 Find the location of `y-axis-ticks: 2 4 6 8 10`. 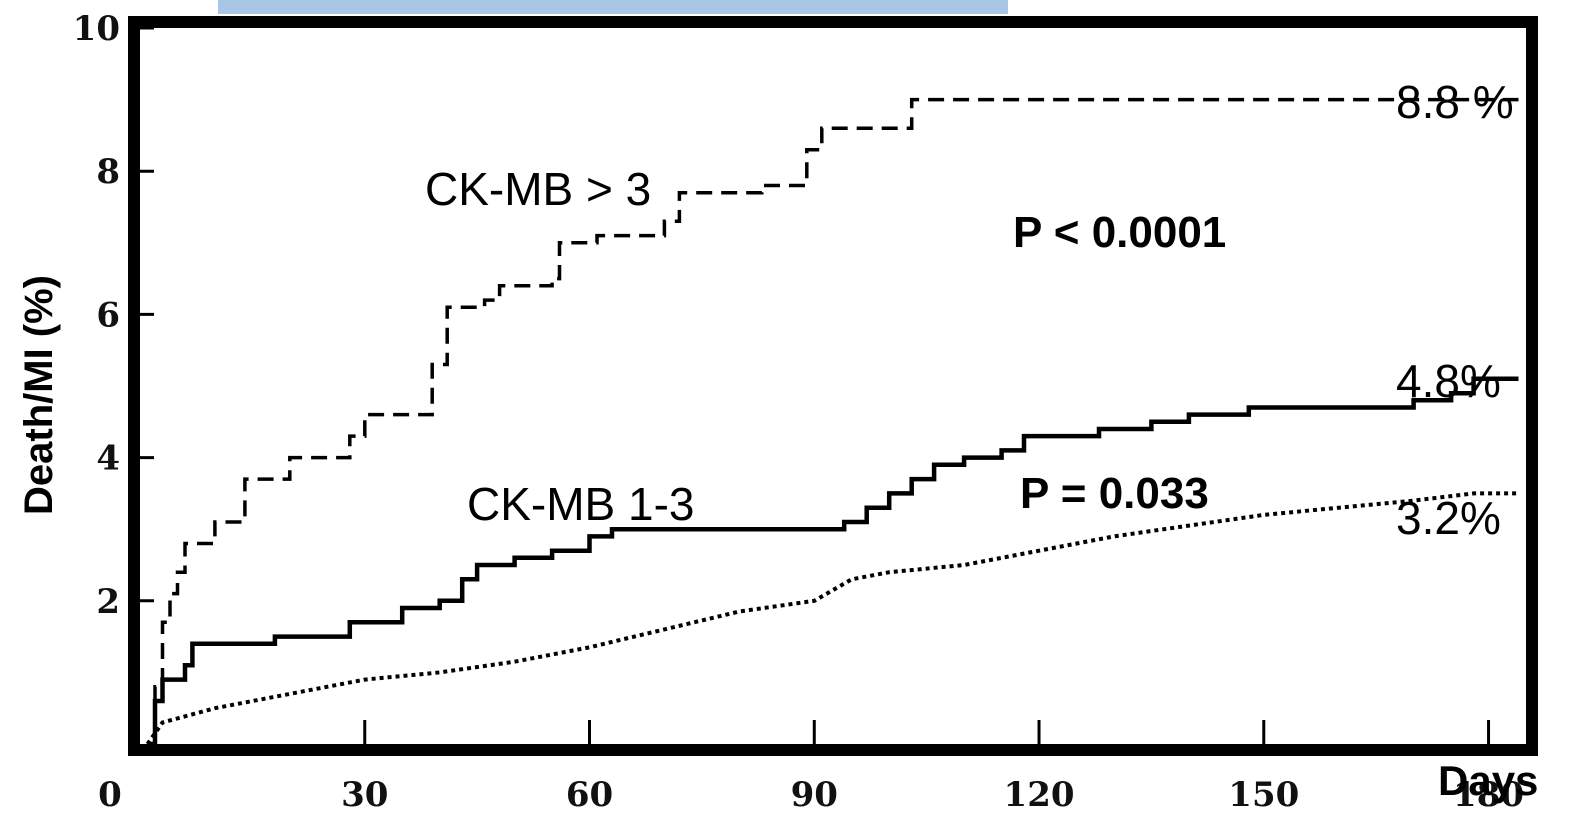

y-axis-ticks: 2 4 6 8 10 is located at coordinates (113, 315).